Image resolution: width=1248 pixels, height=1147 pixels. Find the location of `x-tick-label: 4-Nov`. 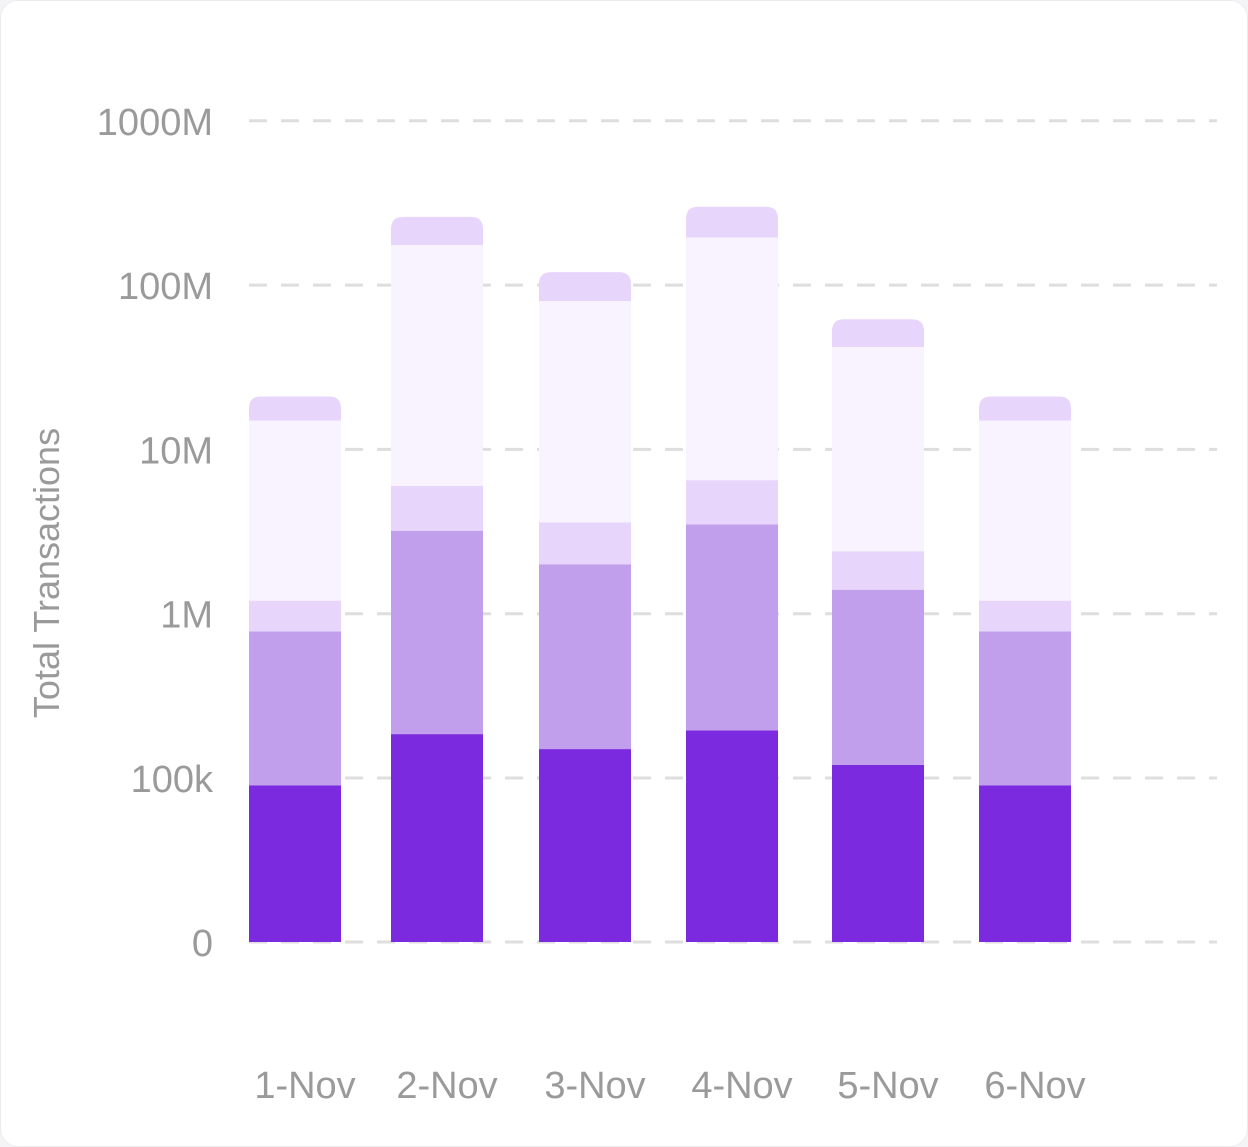

x-tick-label: 4-Nov is located at coordinates (741, 1086).